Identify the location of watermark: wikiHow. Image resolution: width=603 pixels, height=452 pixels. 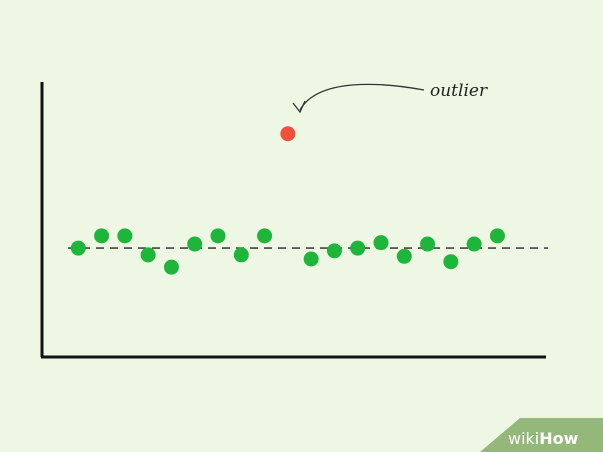
(541, 435).